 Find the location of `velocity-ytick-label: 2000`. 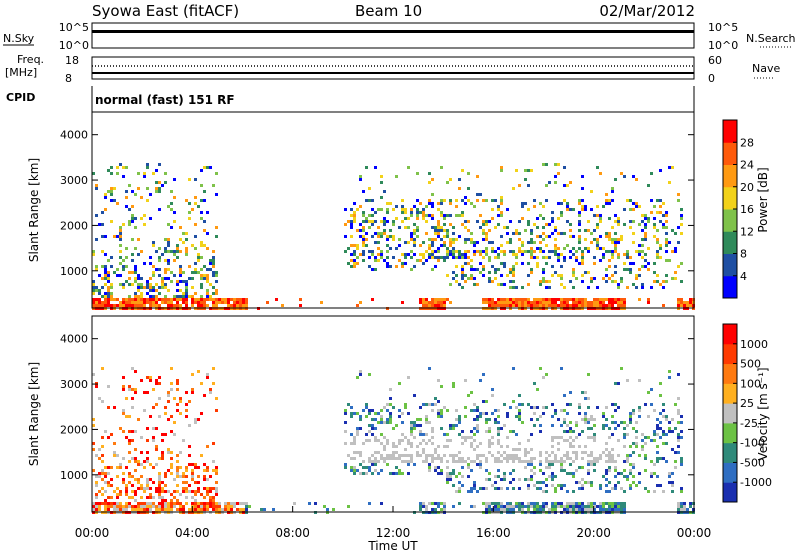

velocity-ytick-label: 2000 is located at coordinates (74, 429).